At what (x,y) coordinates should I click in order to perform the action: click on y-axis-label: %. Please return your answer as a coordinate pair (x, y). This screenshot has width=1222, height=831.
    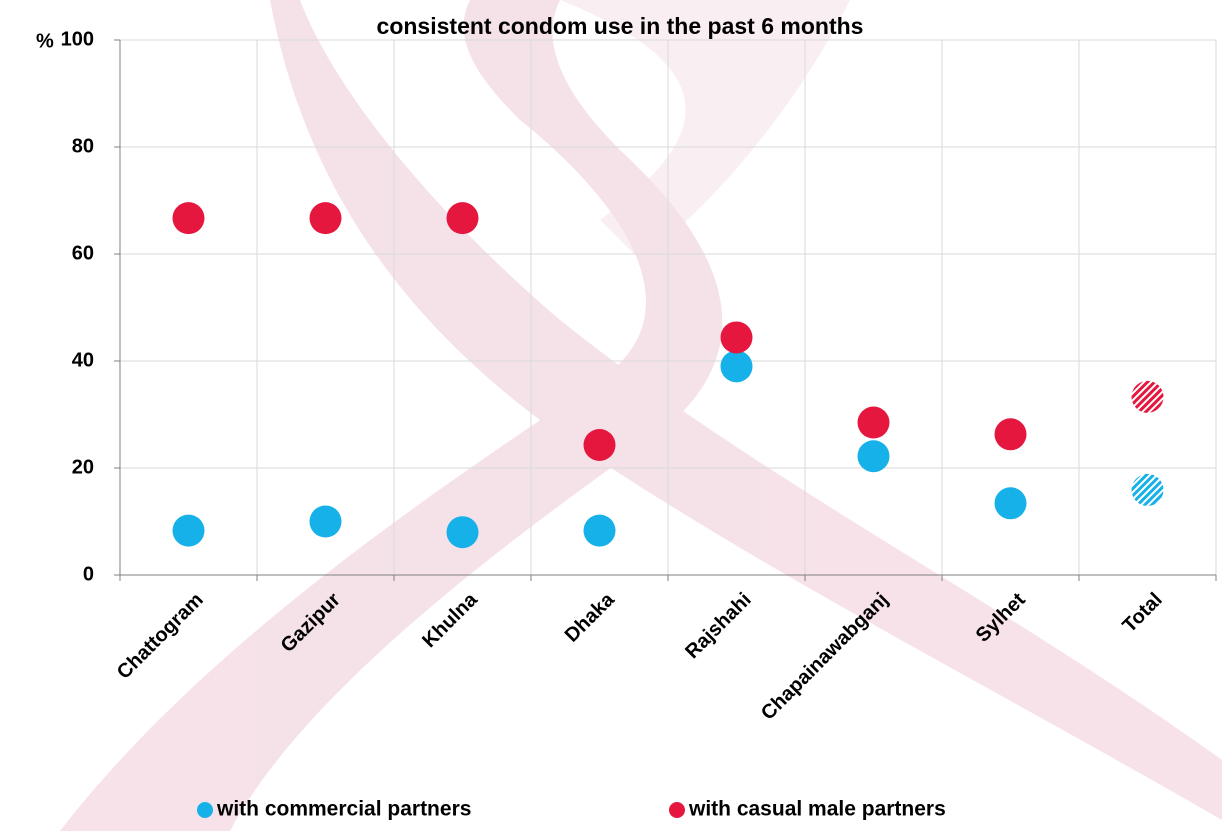
    Looking at the image, I should click on (45, 41).